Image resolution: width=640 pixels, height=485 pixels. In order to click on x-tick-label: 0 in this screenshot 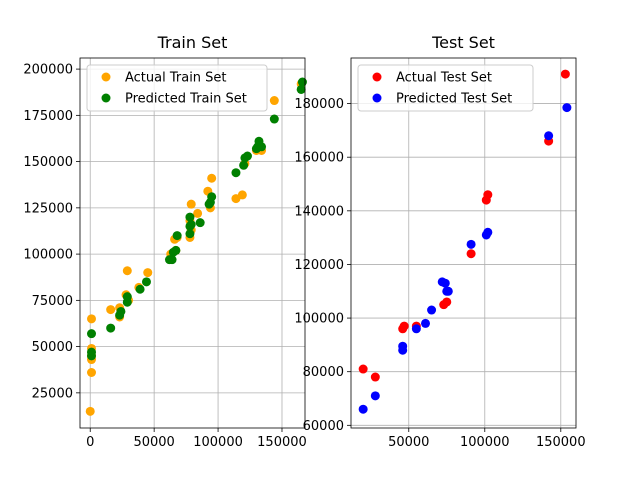, I will do `click(90, 442)`.